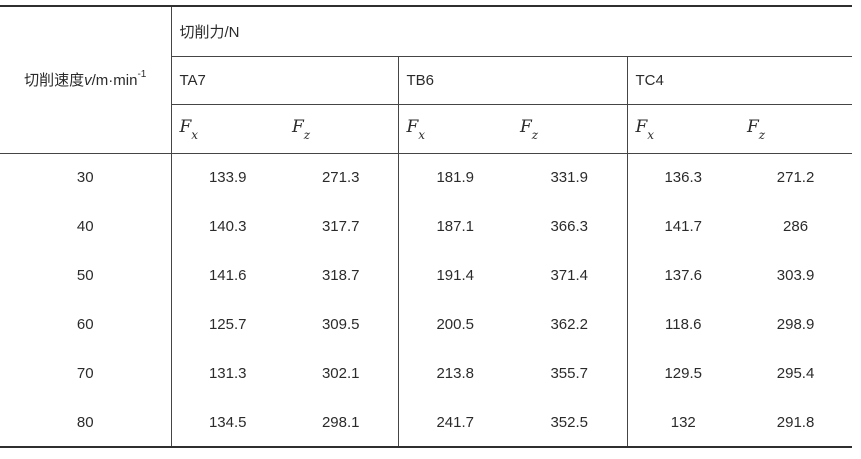 The image size is (861, 459). Describe the element at coordinates (570, 275) in the screenshot. I see `value-cell-tb6-fz: 371.4` at that location.